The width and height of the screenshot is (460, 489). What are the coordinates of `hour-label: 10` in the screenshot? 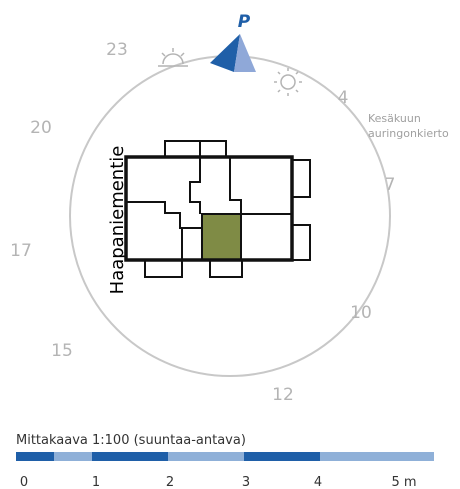 It's located at (361, 313).